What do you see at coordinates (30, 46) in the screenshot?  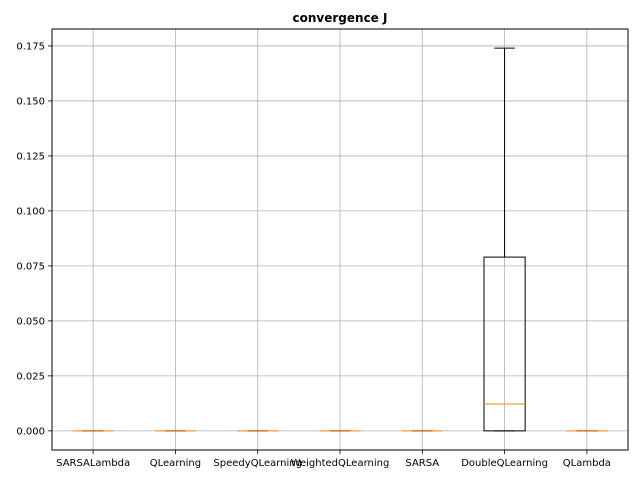 I see `y-tick-label: 0.175` at bounding box center [30, 46].